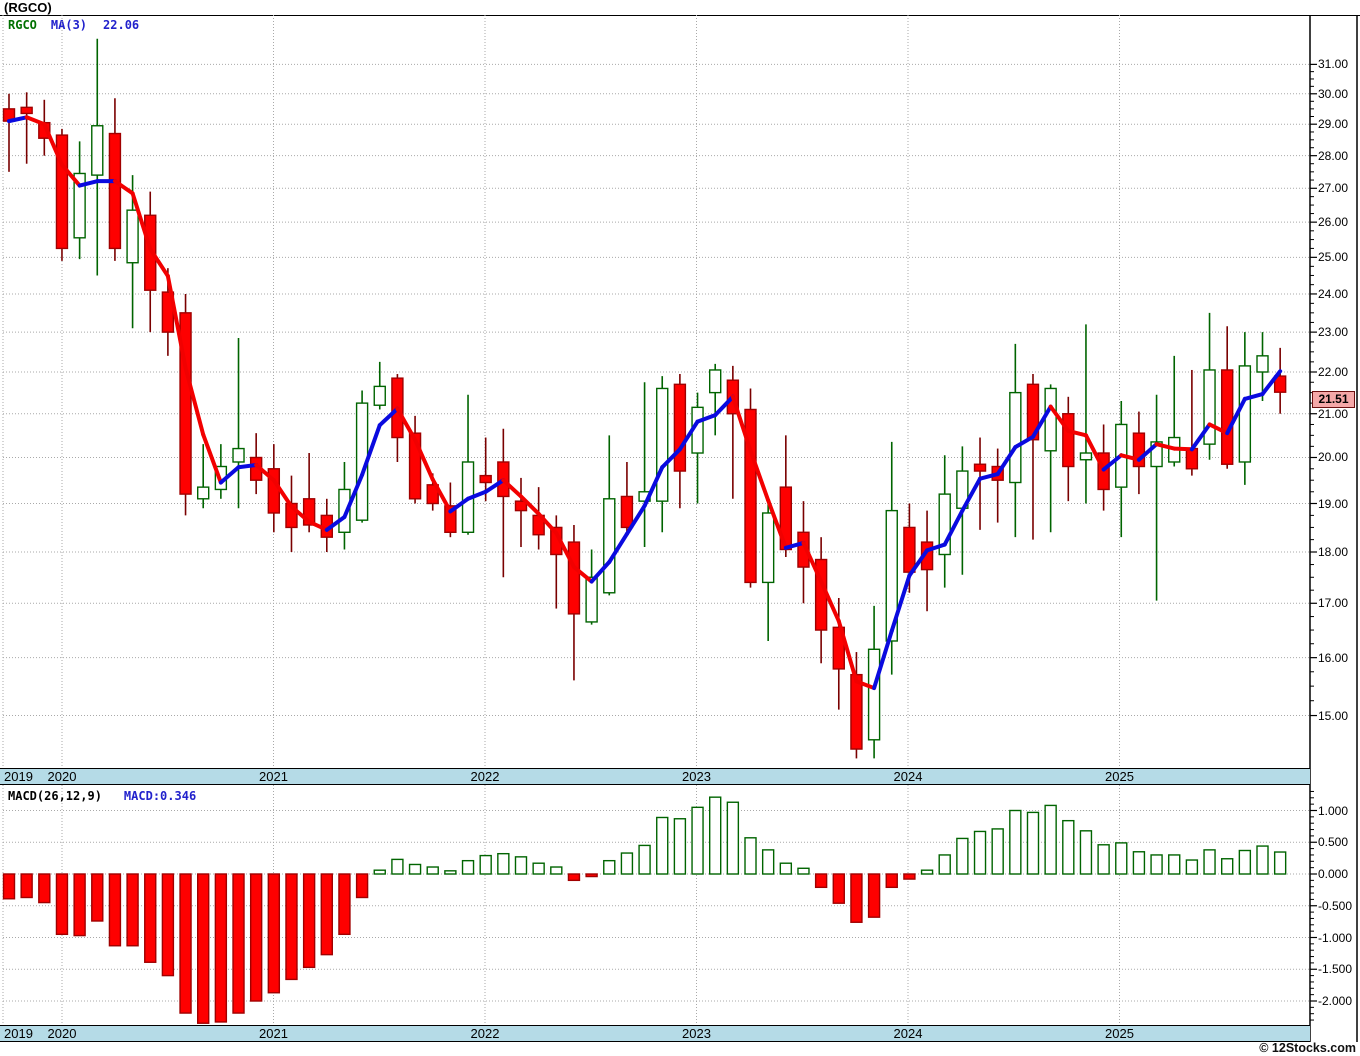 The height and width of the screenshot is (1056, 1360). Describe the element at coordinates (1333, 552) in the screenshot. I see `price-axis-label: 18.00` at that location.